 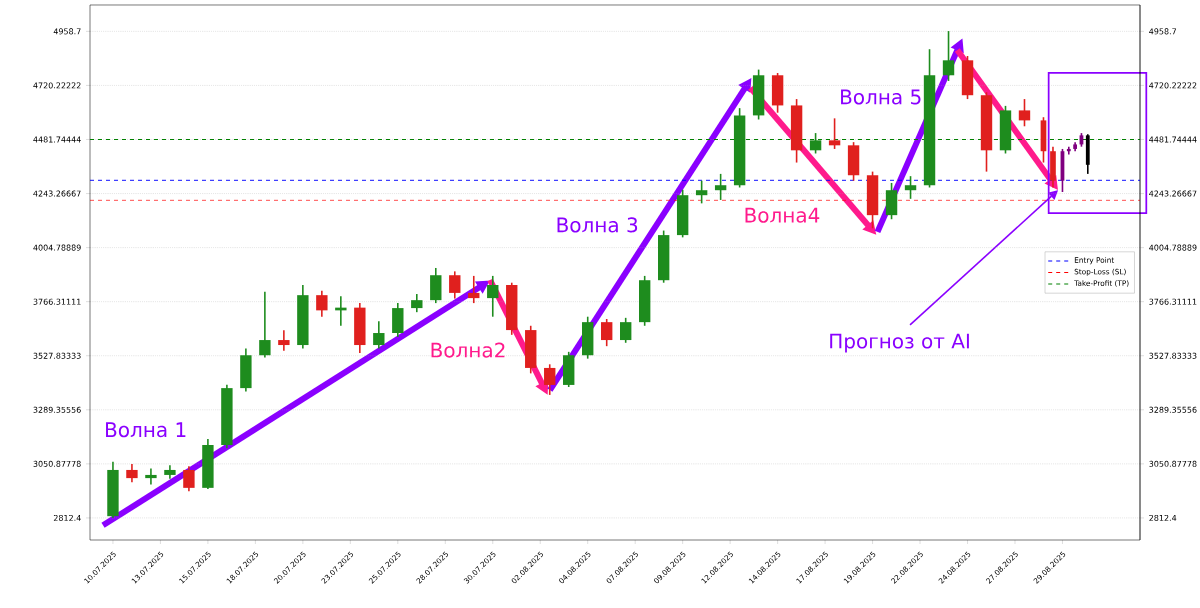 What do you see at coordinates (67, 517) in the screenshot?
I see `y-tick-label: 2812.4` at bounding box center [67, 517].